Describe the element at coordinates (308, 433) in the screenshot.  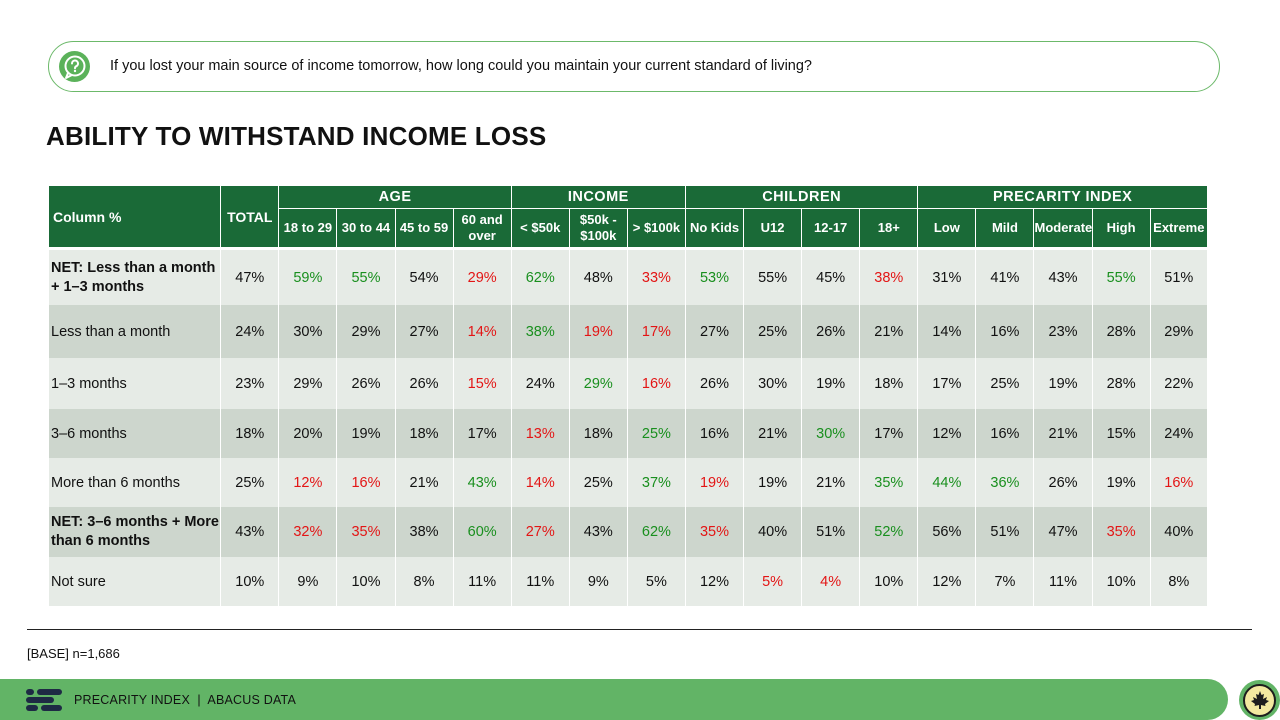
I see `table-cell: 20%` at that location.